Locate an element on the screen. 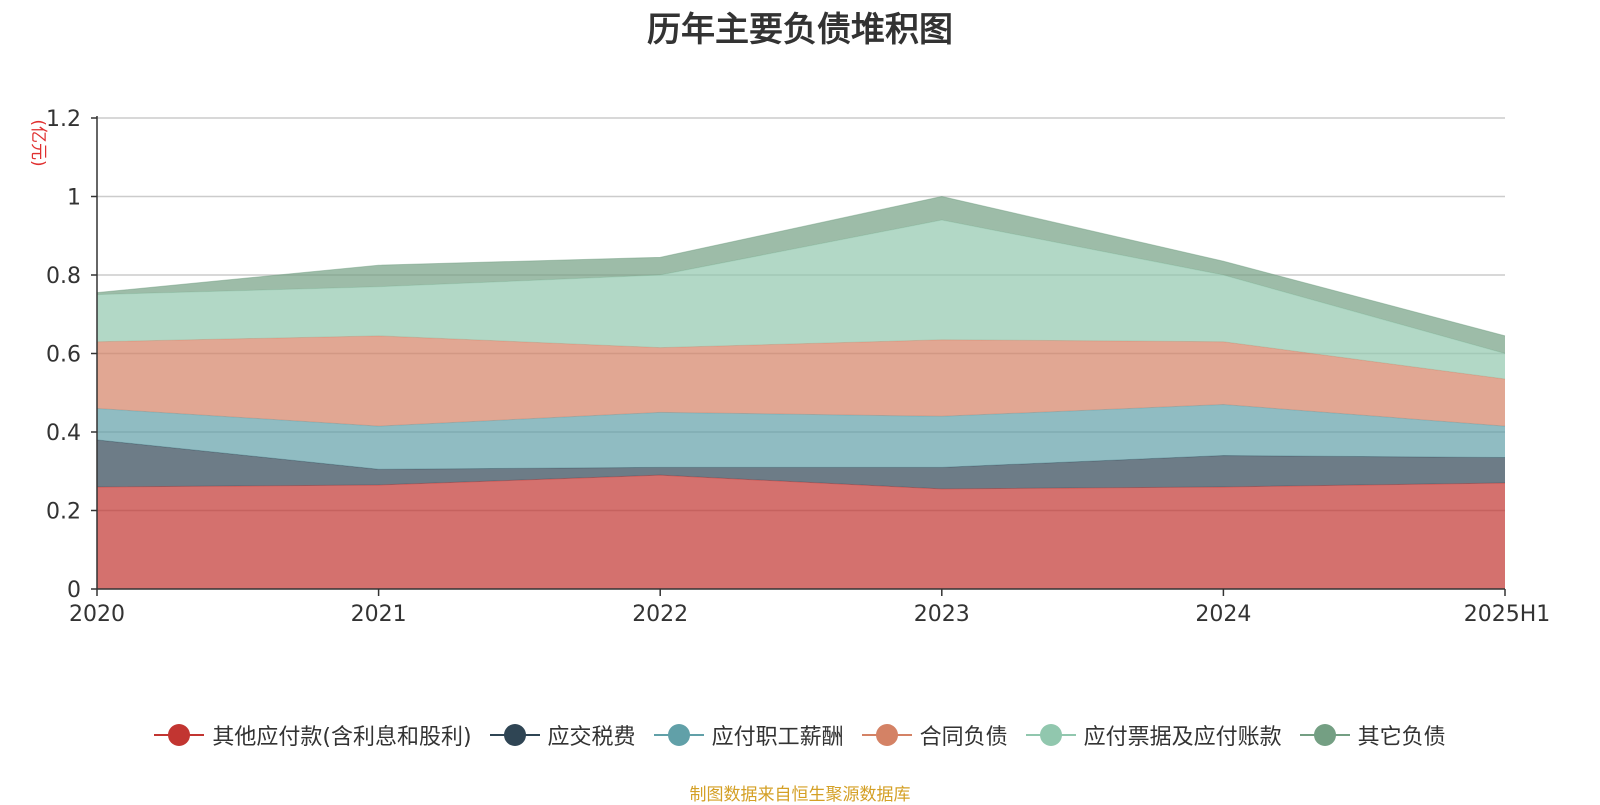 Image resolution: width=1600 pixels, height=805 pixels. y-tick-label: 0.2 is located at coordinates (63, 512).